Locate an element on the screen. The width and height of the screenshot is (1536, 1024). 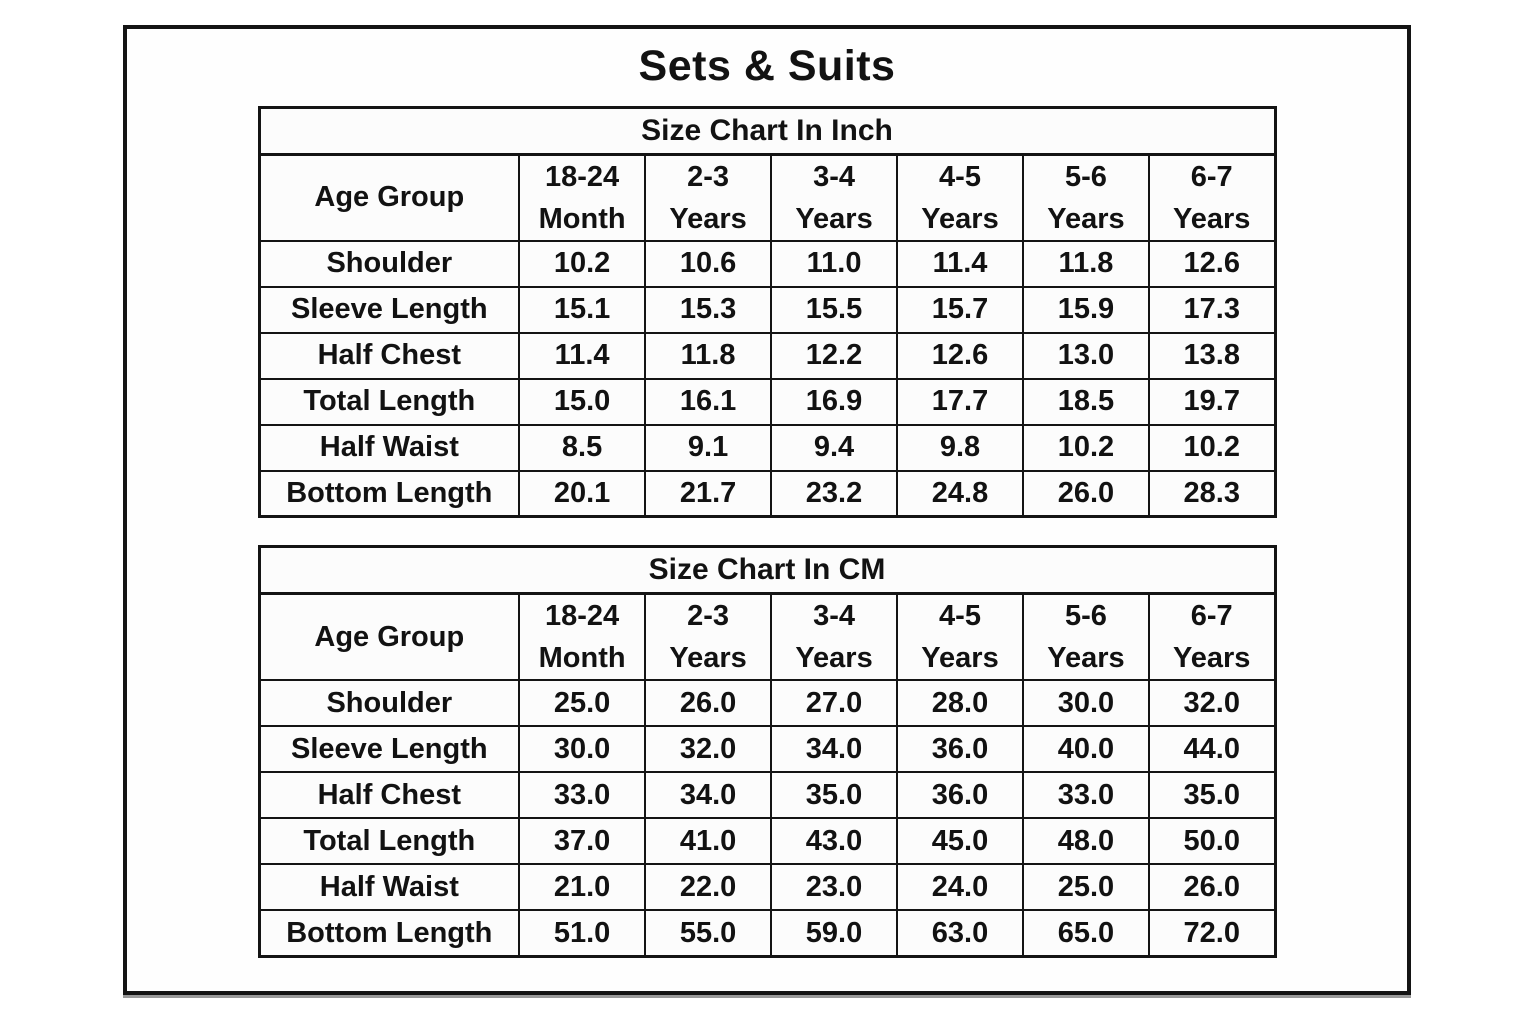
measurement-value: 21.7 is located at coordinates (708, 493).